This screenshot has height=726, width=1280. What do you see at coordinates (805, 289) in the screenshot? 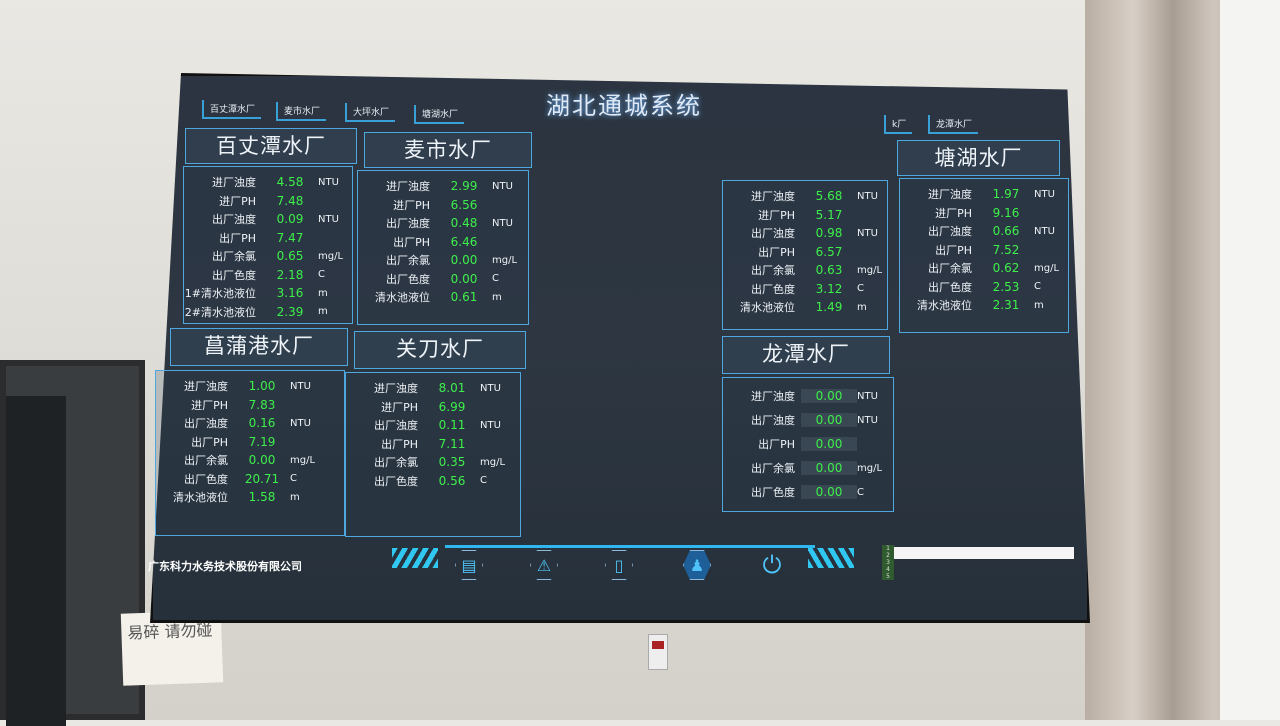
I see `metric-row: 出厂色度 3.12 C` at bounding box center [805, 289].